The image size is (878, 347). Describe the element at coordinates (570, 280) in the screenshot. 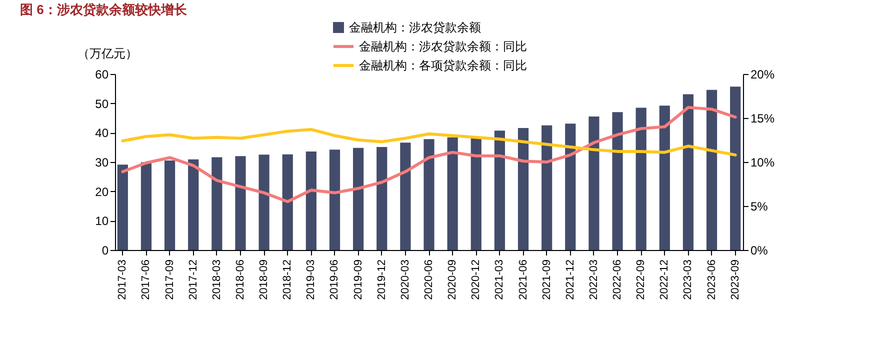

I see `x-tick-label: 2021-12` at that location.